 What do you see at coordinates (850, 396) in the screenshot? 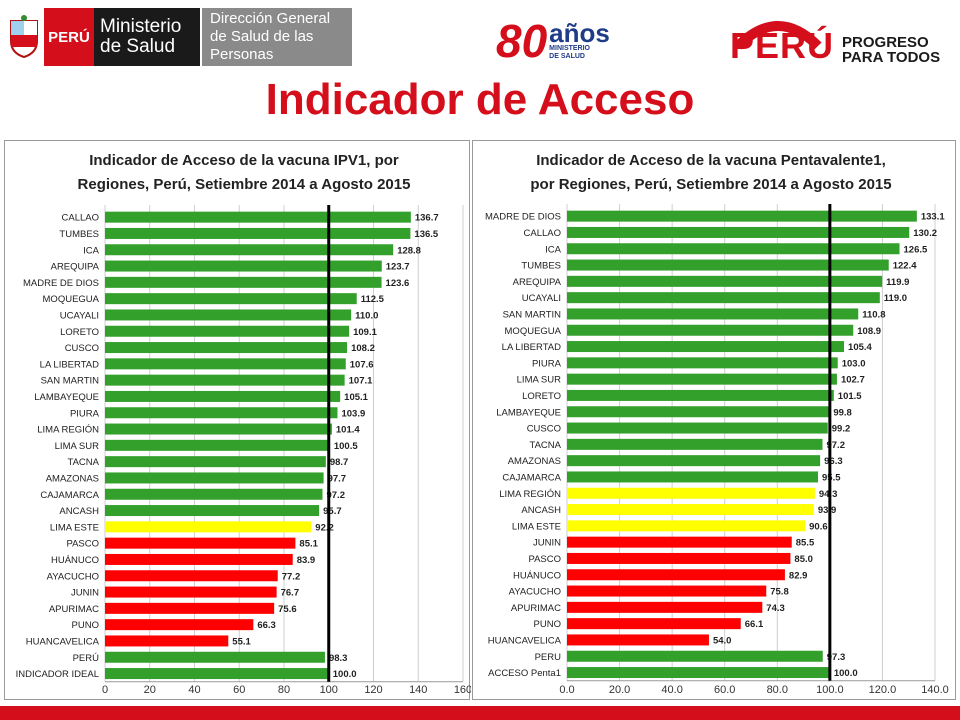
I see `bar-value-label: 101.5` at bounding box center [850, 396].